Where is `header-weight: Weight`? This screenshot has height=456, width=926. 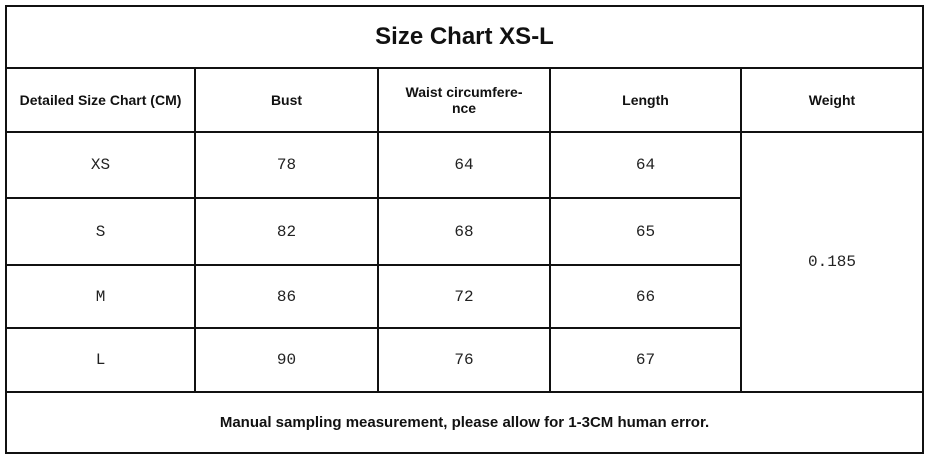
header-weight: Weight is located at coordinates (832, 100).